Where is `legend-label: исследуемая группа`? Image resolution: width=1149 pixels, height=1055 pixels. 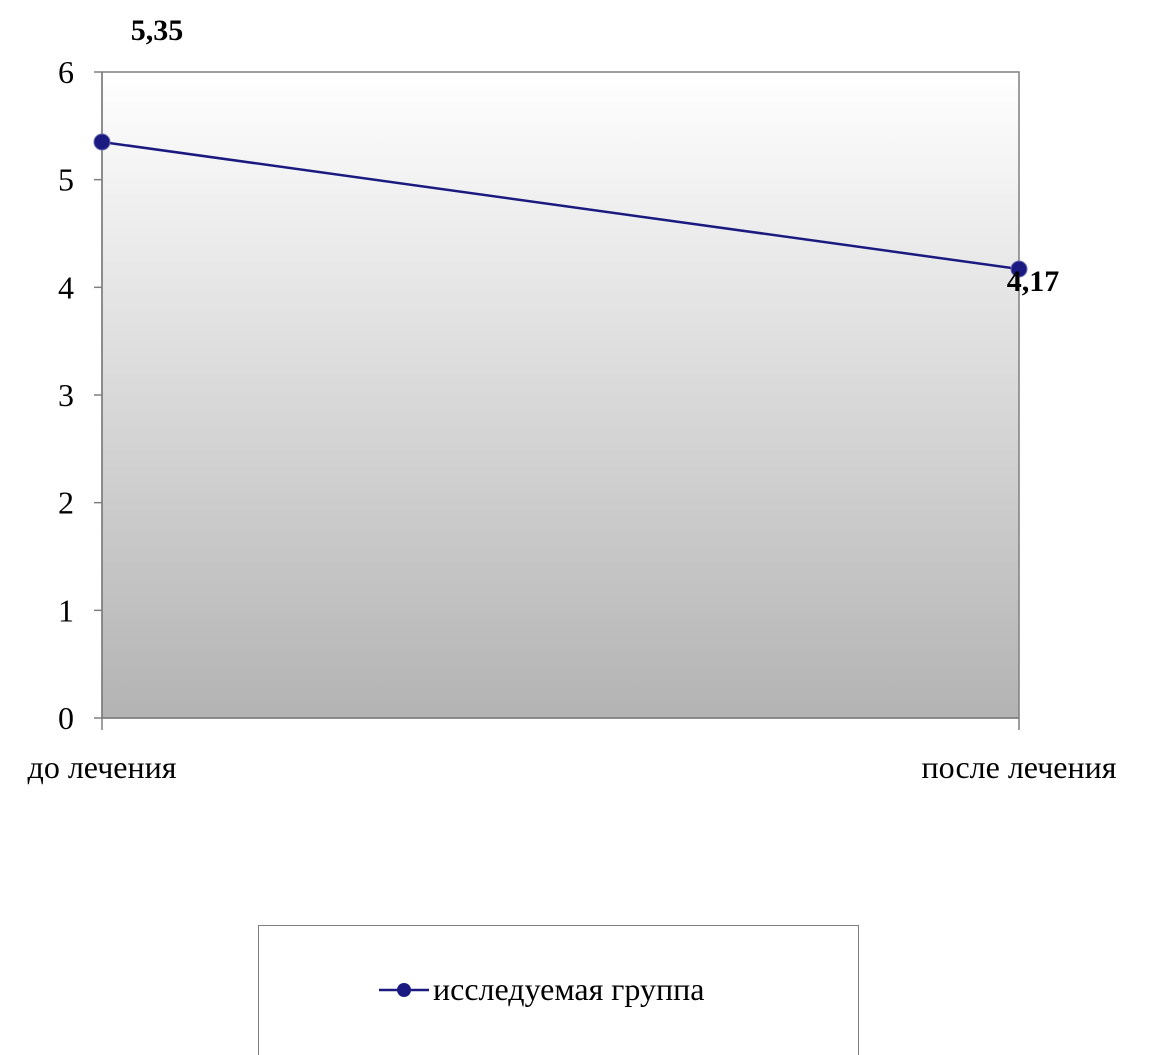 legend-label: исследуемая группа is located at coordinates (569, 989).